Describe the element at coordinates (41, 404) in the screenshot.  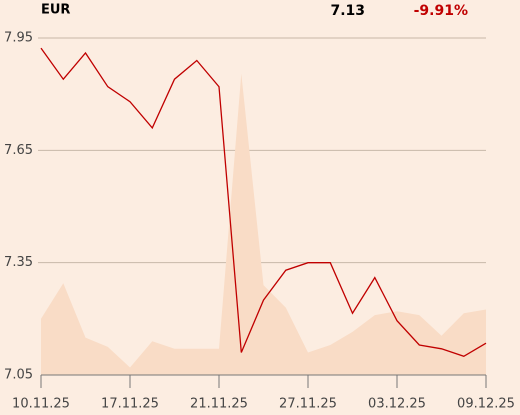
I see `x-tick-label: 10.11.25` at that location.